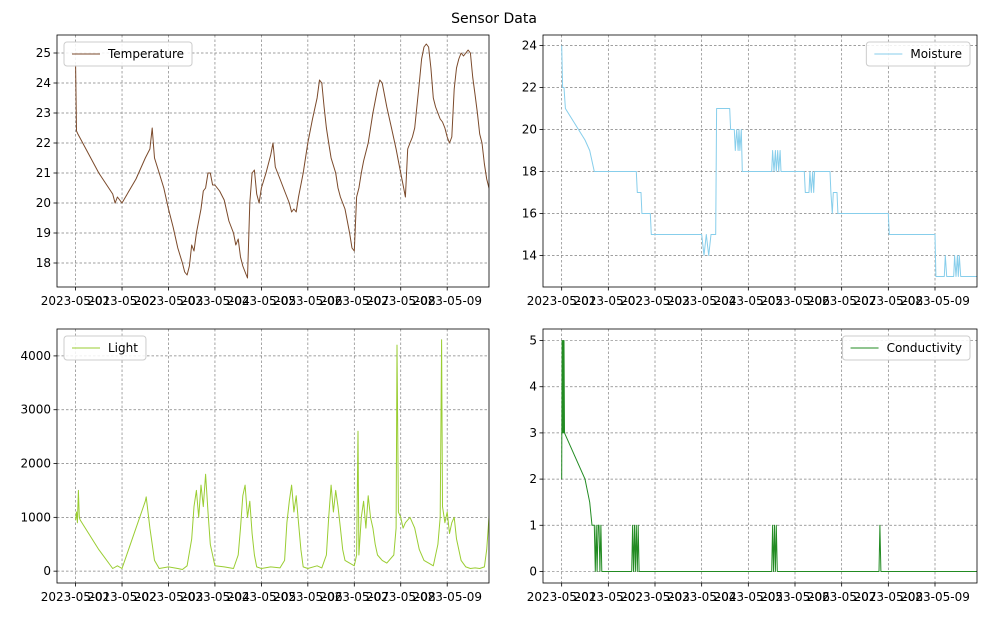  What do you see at coordinates (43, 113) in the screenshot?
I see `y-tick-label: 23` at bounding box center [43, 113].